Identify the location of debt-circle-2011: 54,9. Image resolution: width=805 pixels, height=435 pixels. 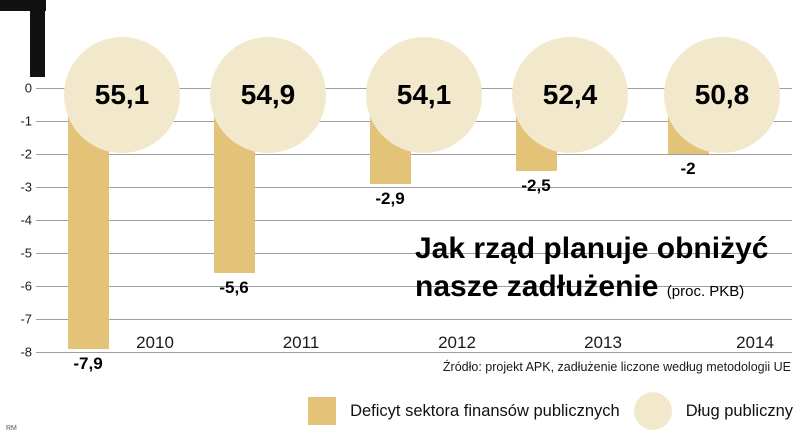
(268, 95).